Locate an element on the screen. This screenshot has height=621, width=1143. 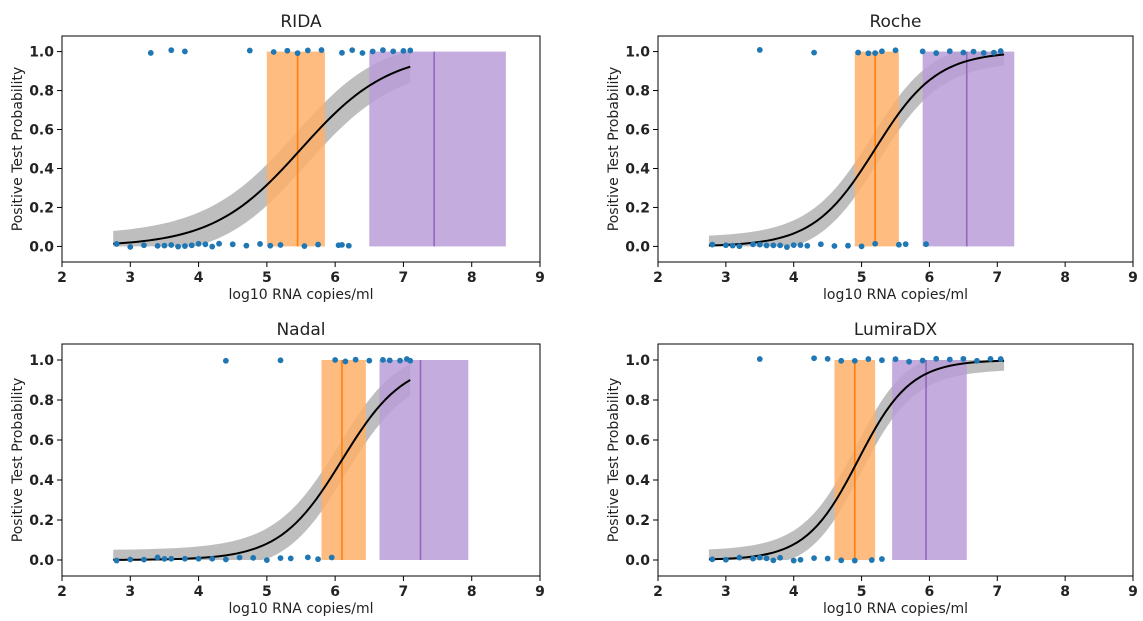
x-tick-label: 7 is located at coordinates (997, 592).